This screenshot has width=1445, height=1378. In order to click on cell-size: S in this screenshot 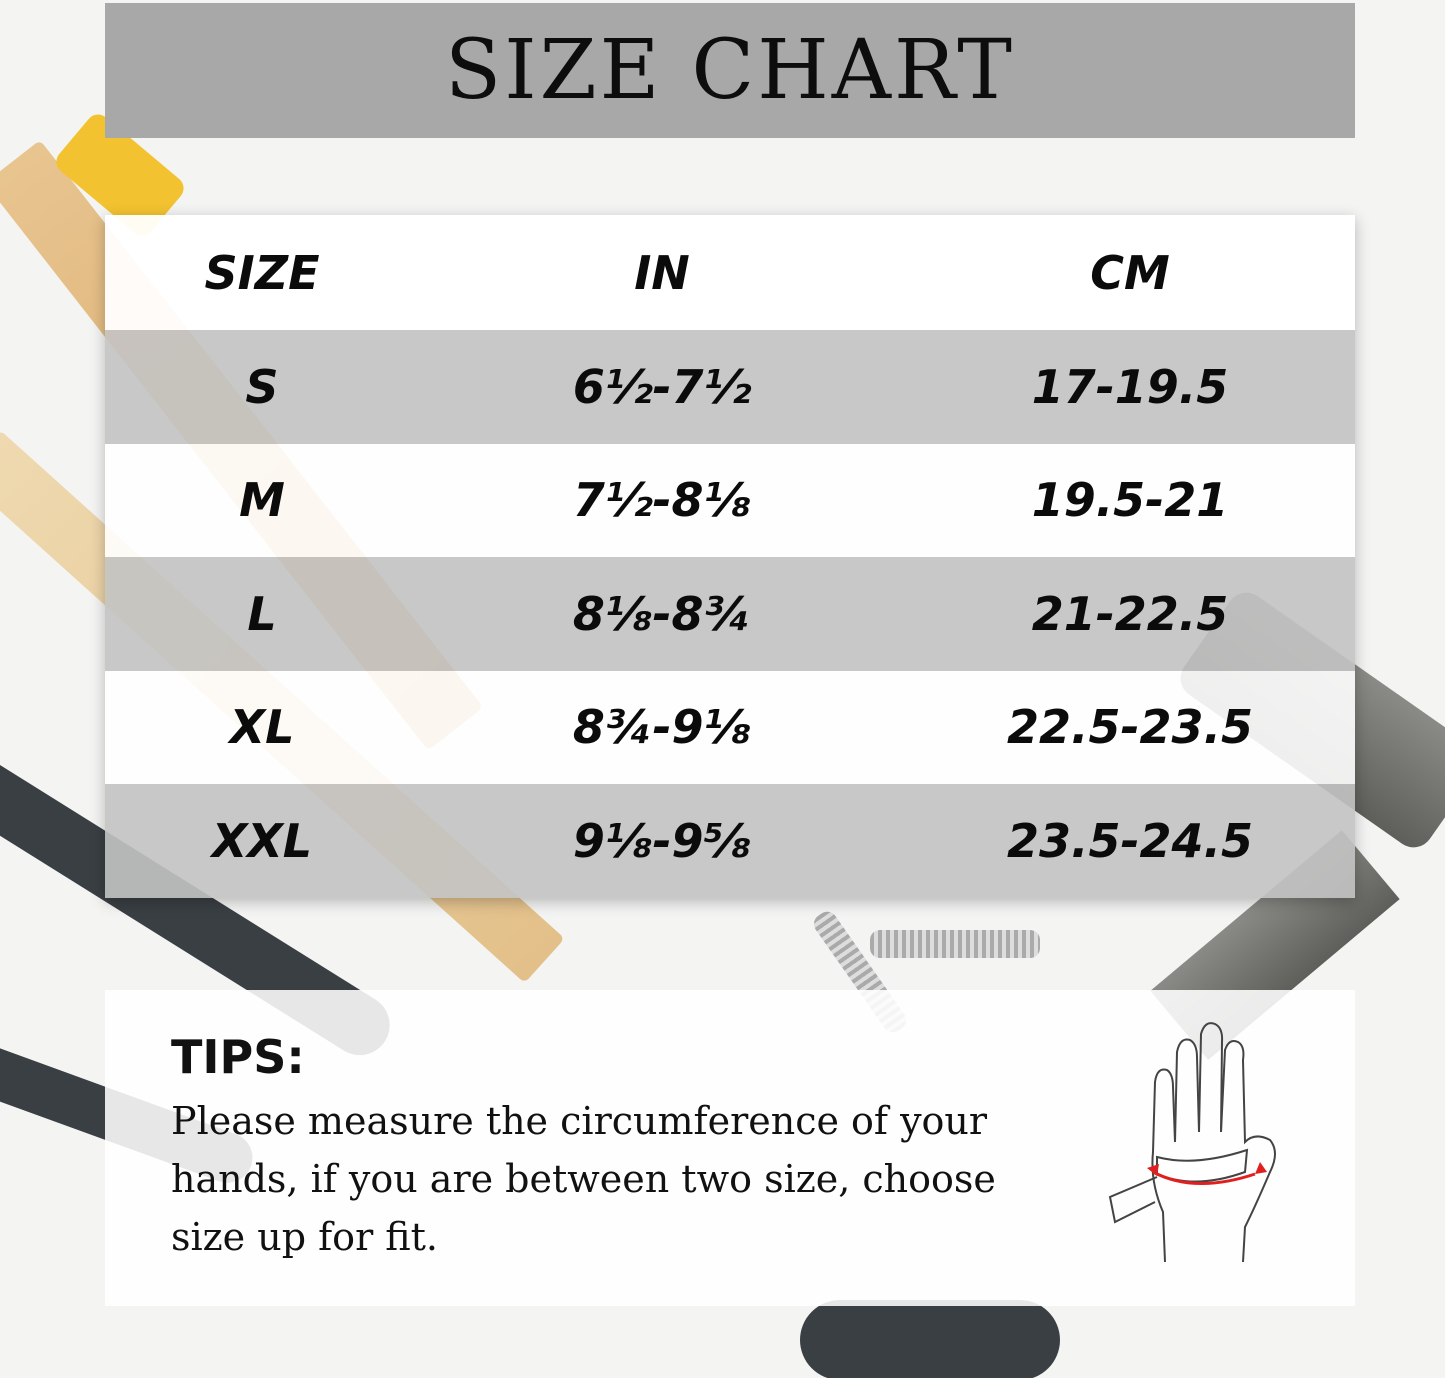, I will do `click(262, 386)`.